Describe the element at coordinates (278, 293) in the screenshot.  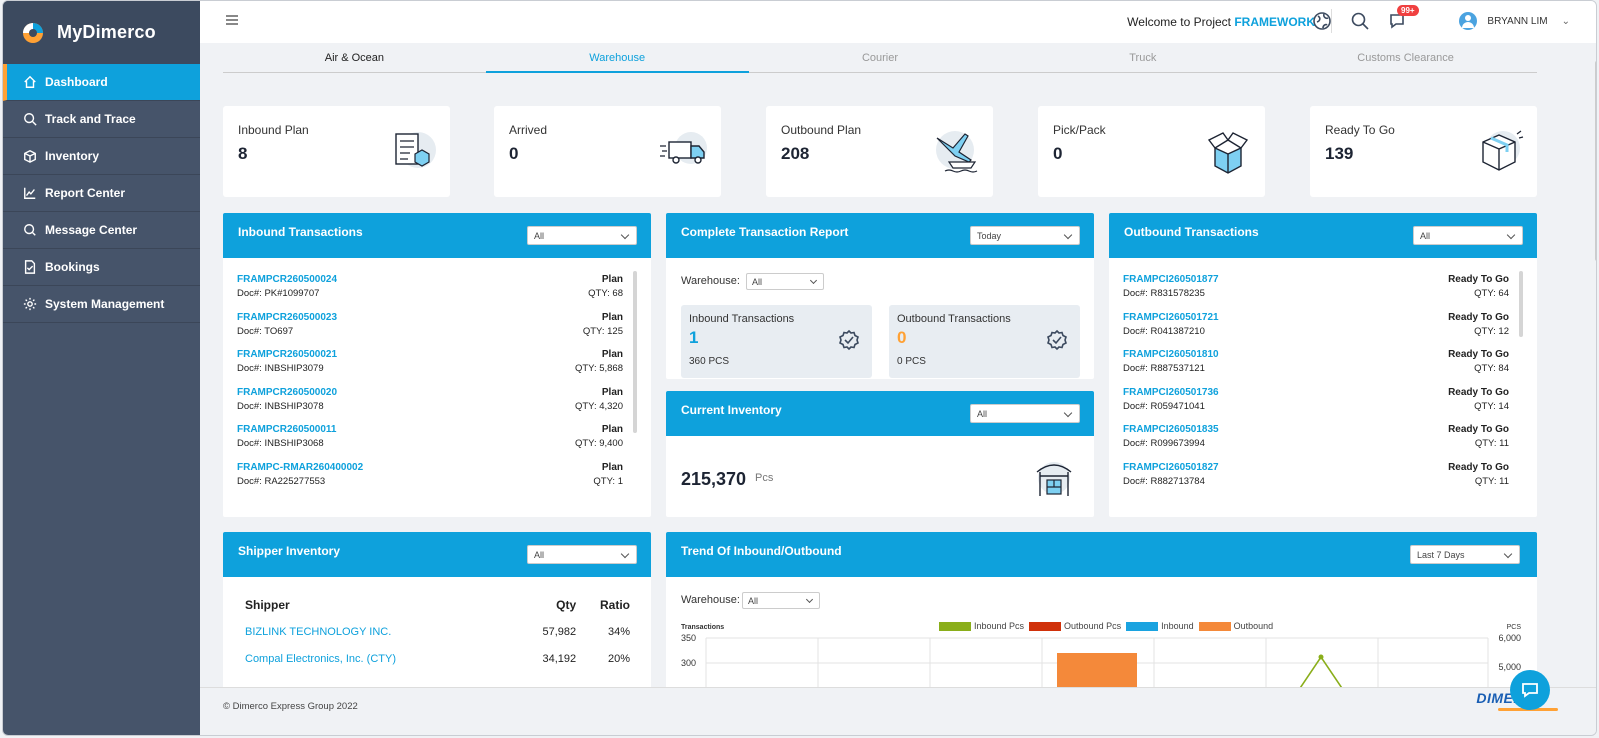
I see `doc-number: Doc#: PK#1099707` at that location.